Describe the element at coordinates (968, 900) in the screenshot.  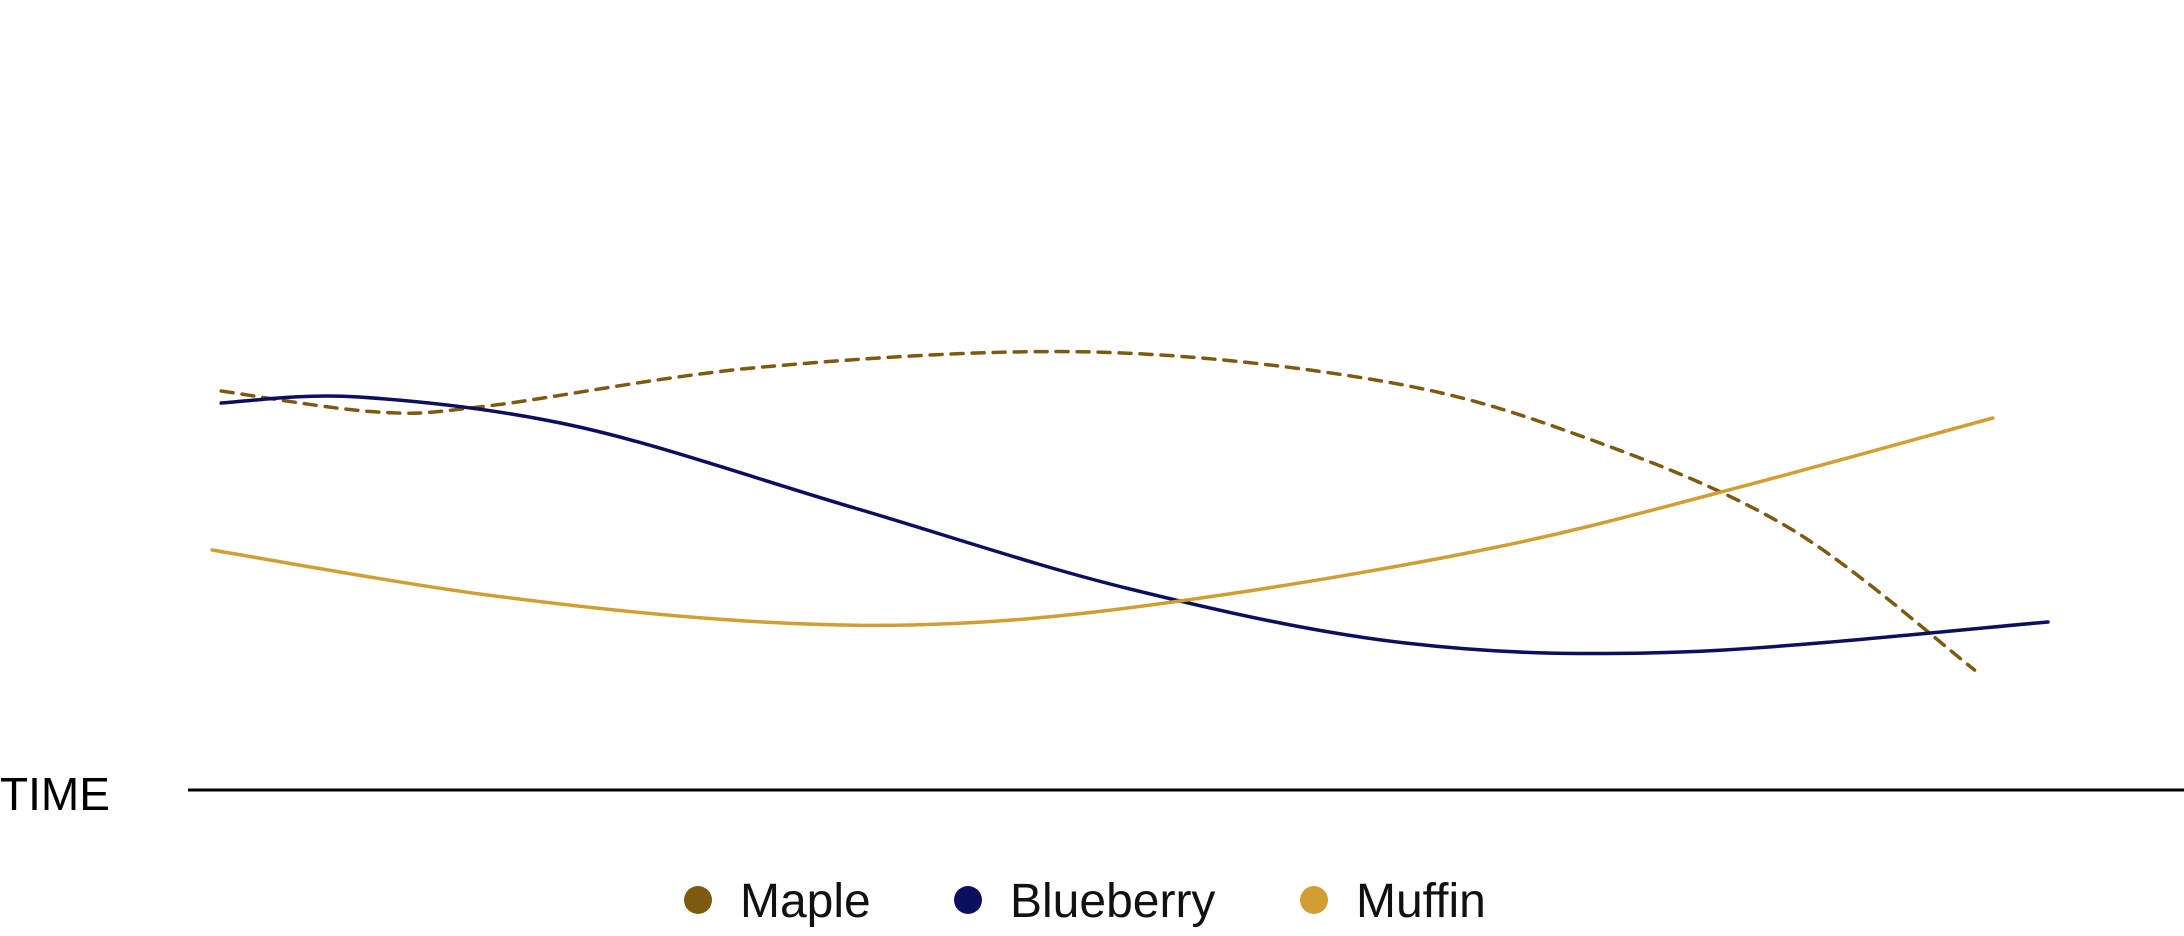
I see `legend-swatch-blueberry` at that location.